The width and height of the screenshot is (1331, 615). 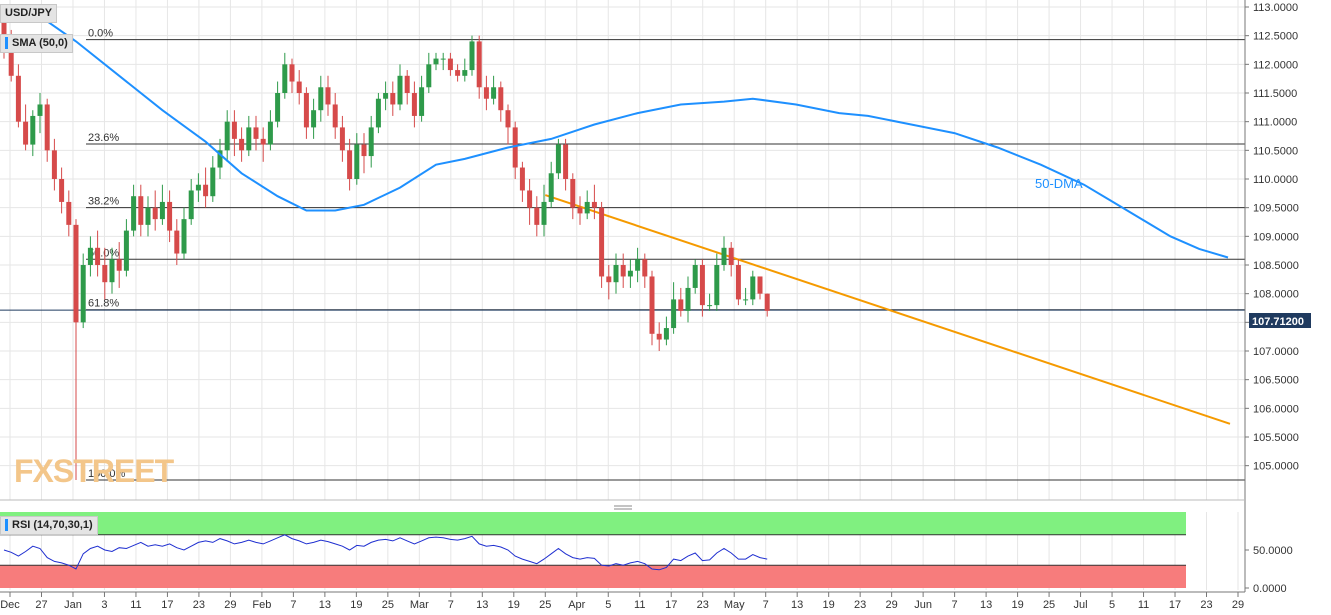 I want to click on sma-legend: SMA (50,0), so click(x=36, y=43).